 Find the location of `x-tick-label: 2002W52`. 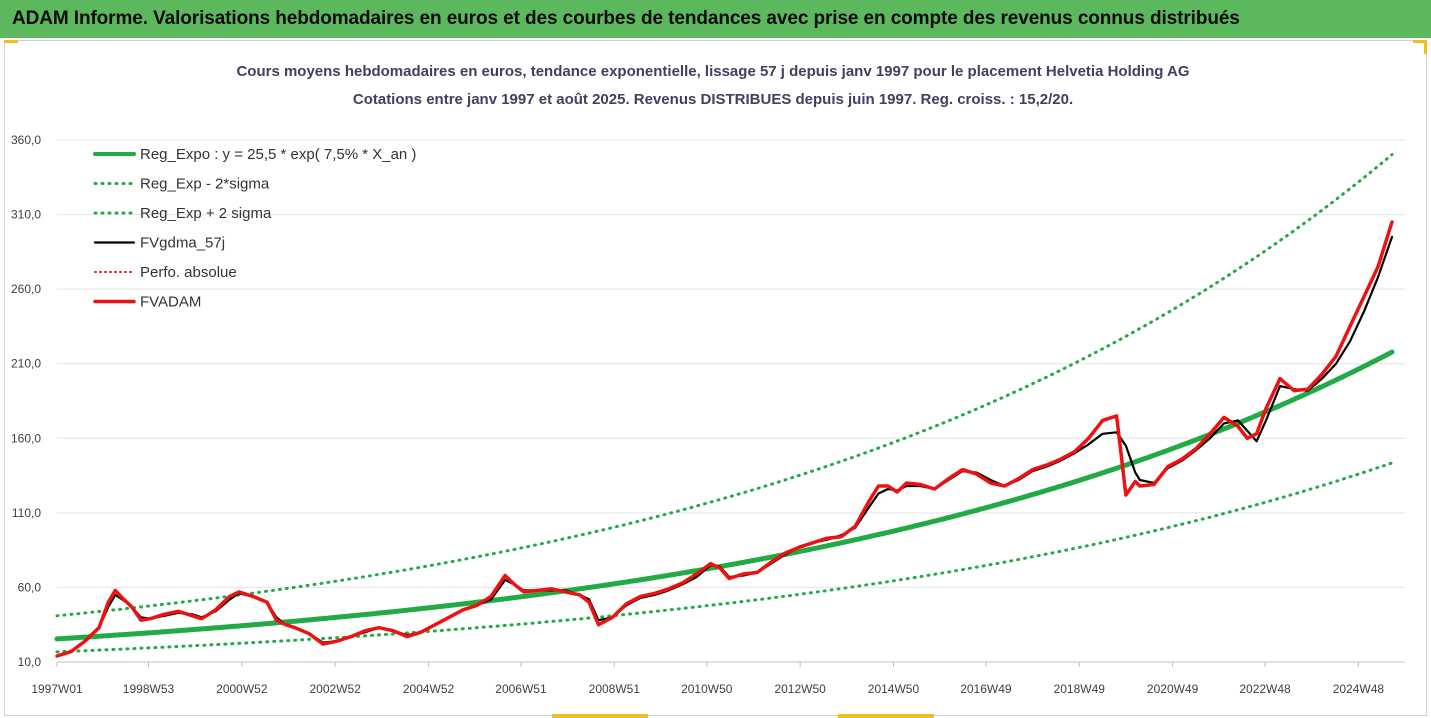

x-tick-label: 2002W52 is located at coordinates (336, 689).